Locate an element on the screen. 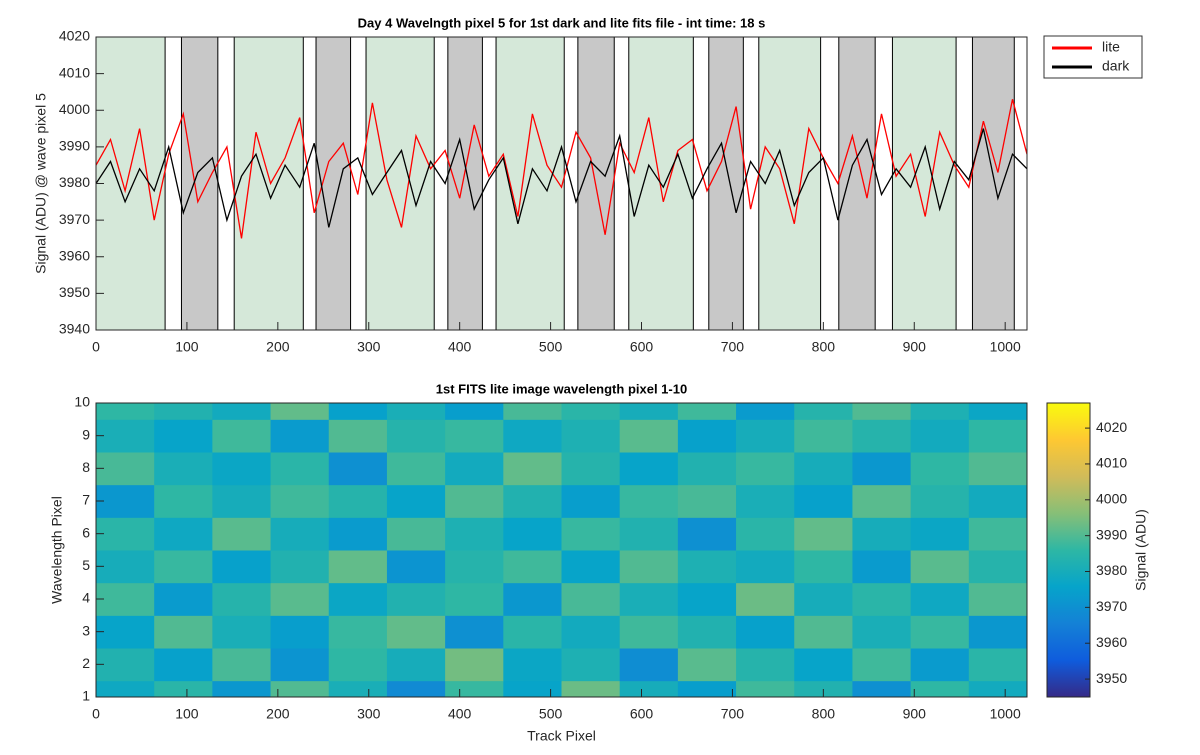 Image resolution: width=1200 pixels, height=755 pixels. colorbar-tick-label: 3970 is located at coordinates (1111, 606).